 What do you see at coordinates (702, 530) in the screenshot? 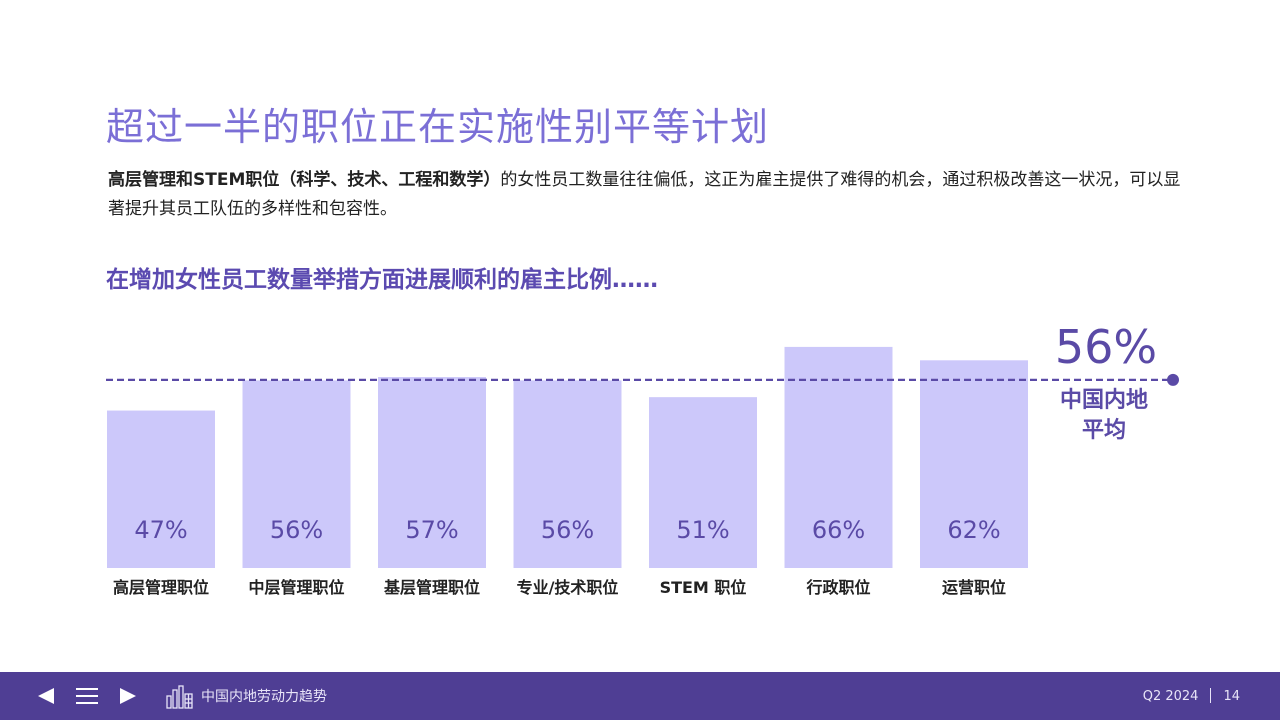
I see `bar-value-label: 51%` at bounding box center [702, 530].